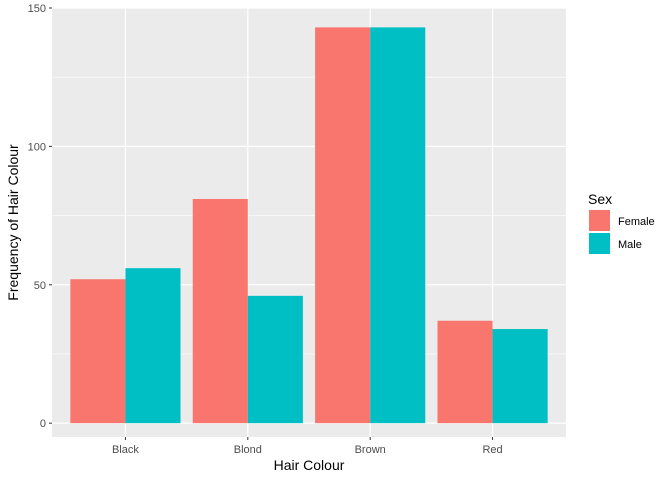 The height and width of the screenshot is (480, 672). Describe the element at coordinates (37, 147) in the screenshot. I see `y-tick-label: 100` at that location.